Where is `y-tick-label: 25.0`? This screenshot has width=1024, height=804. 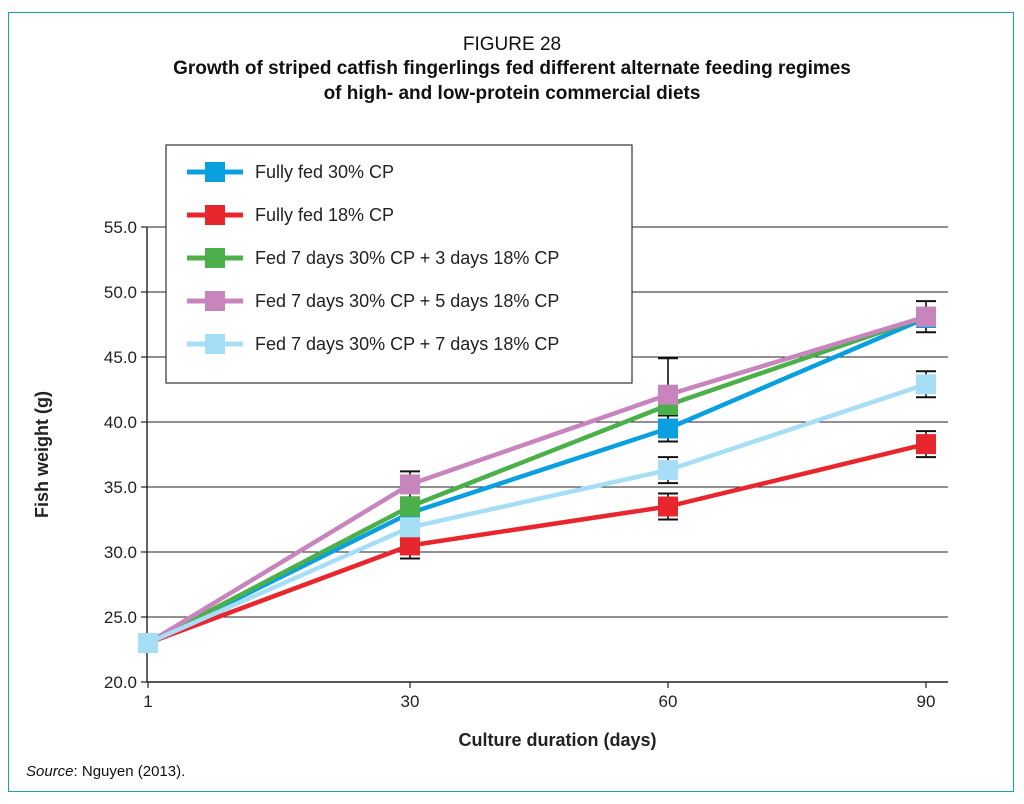
y-tick-label: 25.0 is located at coordinates (120, 617).